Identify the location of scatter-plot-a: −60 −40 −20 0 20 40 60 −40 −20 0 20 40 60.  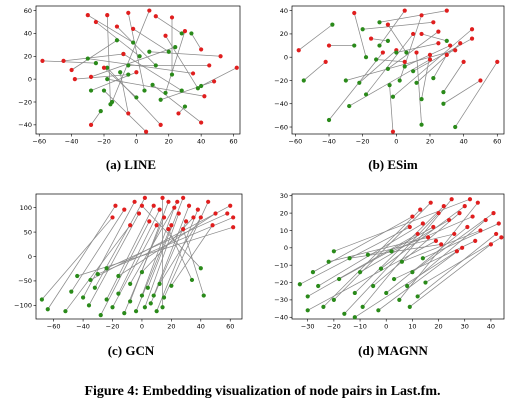
(129, 75).